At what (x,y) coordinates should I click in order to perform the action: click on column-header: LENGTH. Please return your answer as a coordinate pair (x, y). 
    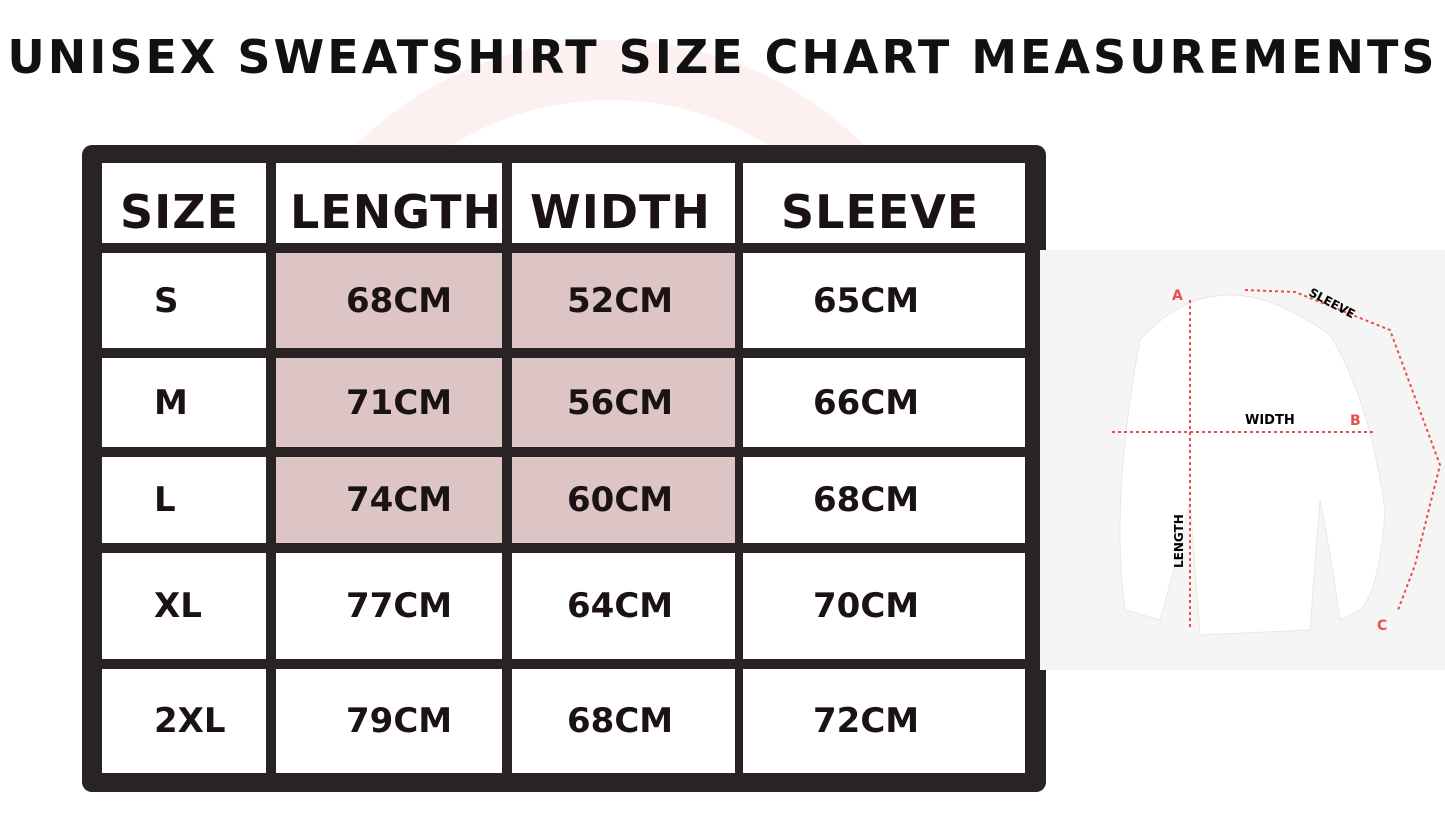
    Looking at the image, I should click on (389, 203).